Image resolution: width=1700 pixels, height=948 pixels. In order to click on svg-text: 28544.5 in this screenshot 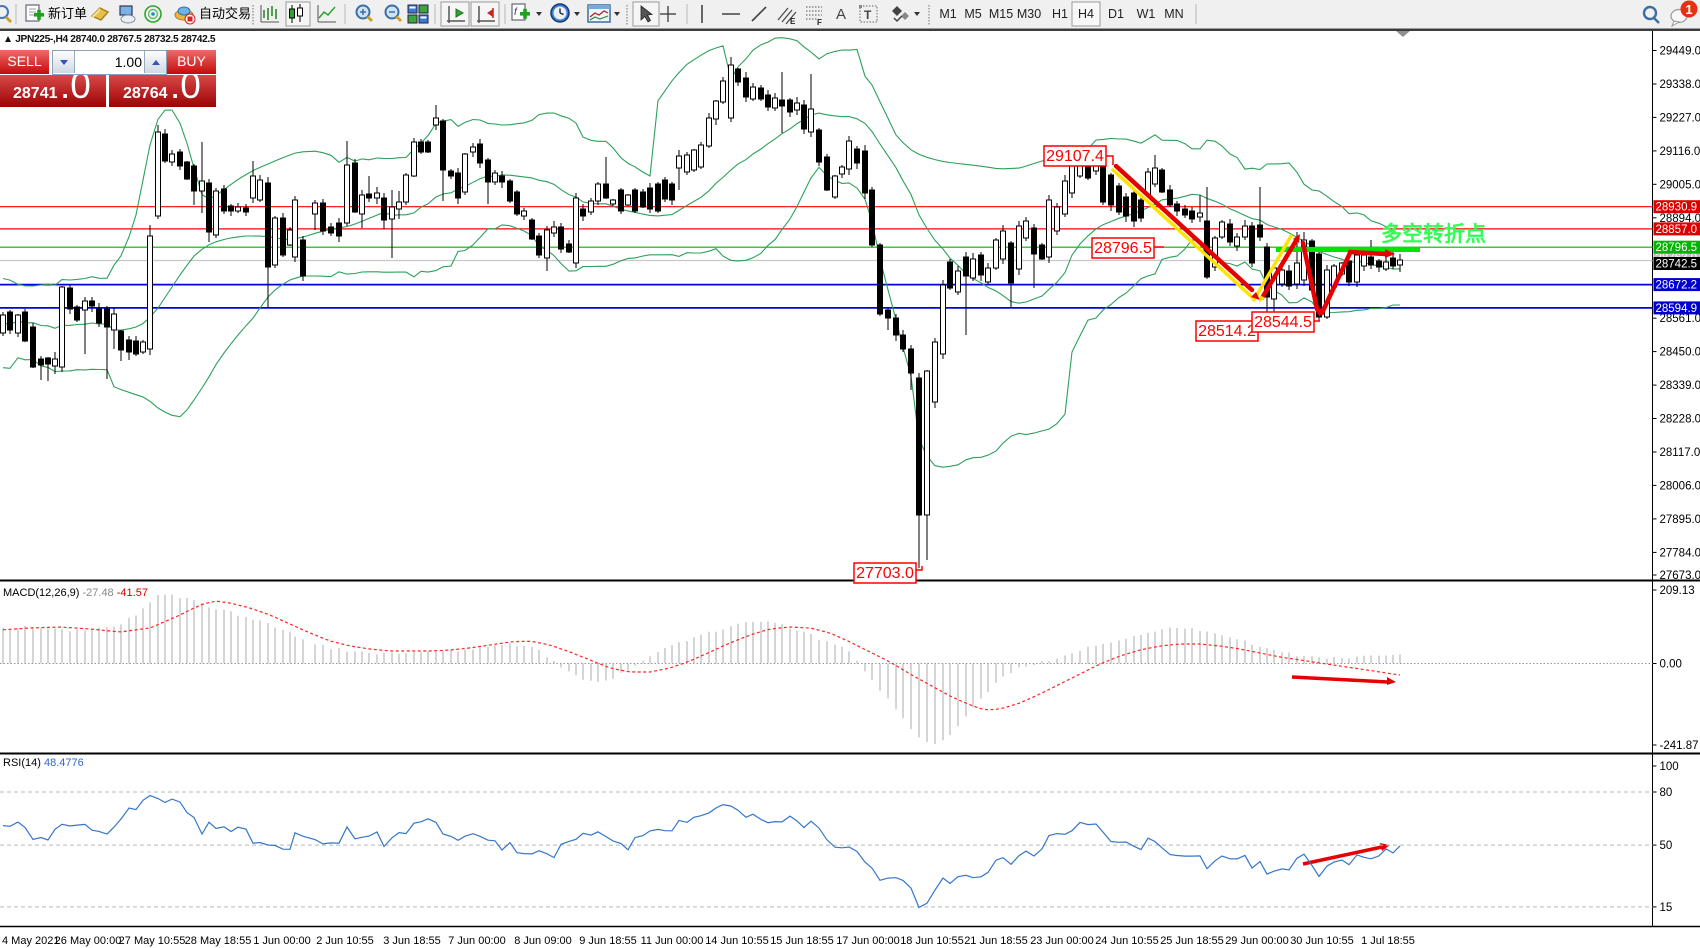, I will do `click(1283, 322)`.